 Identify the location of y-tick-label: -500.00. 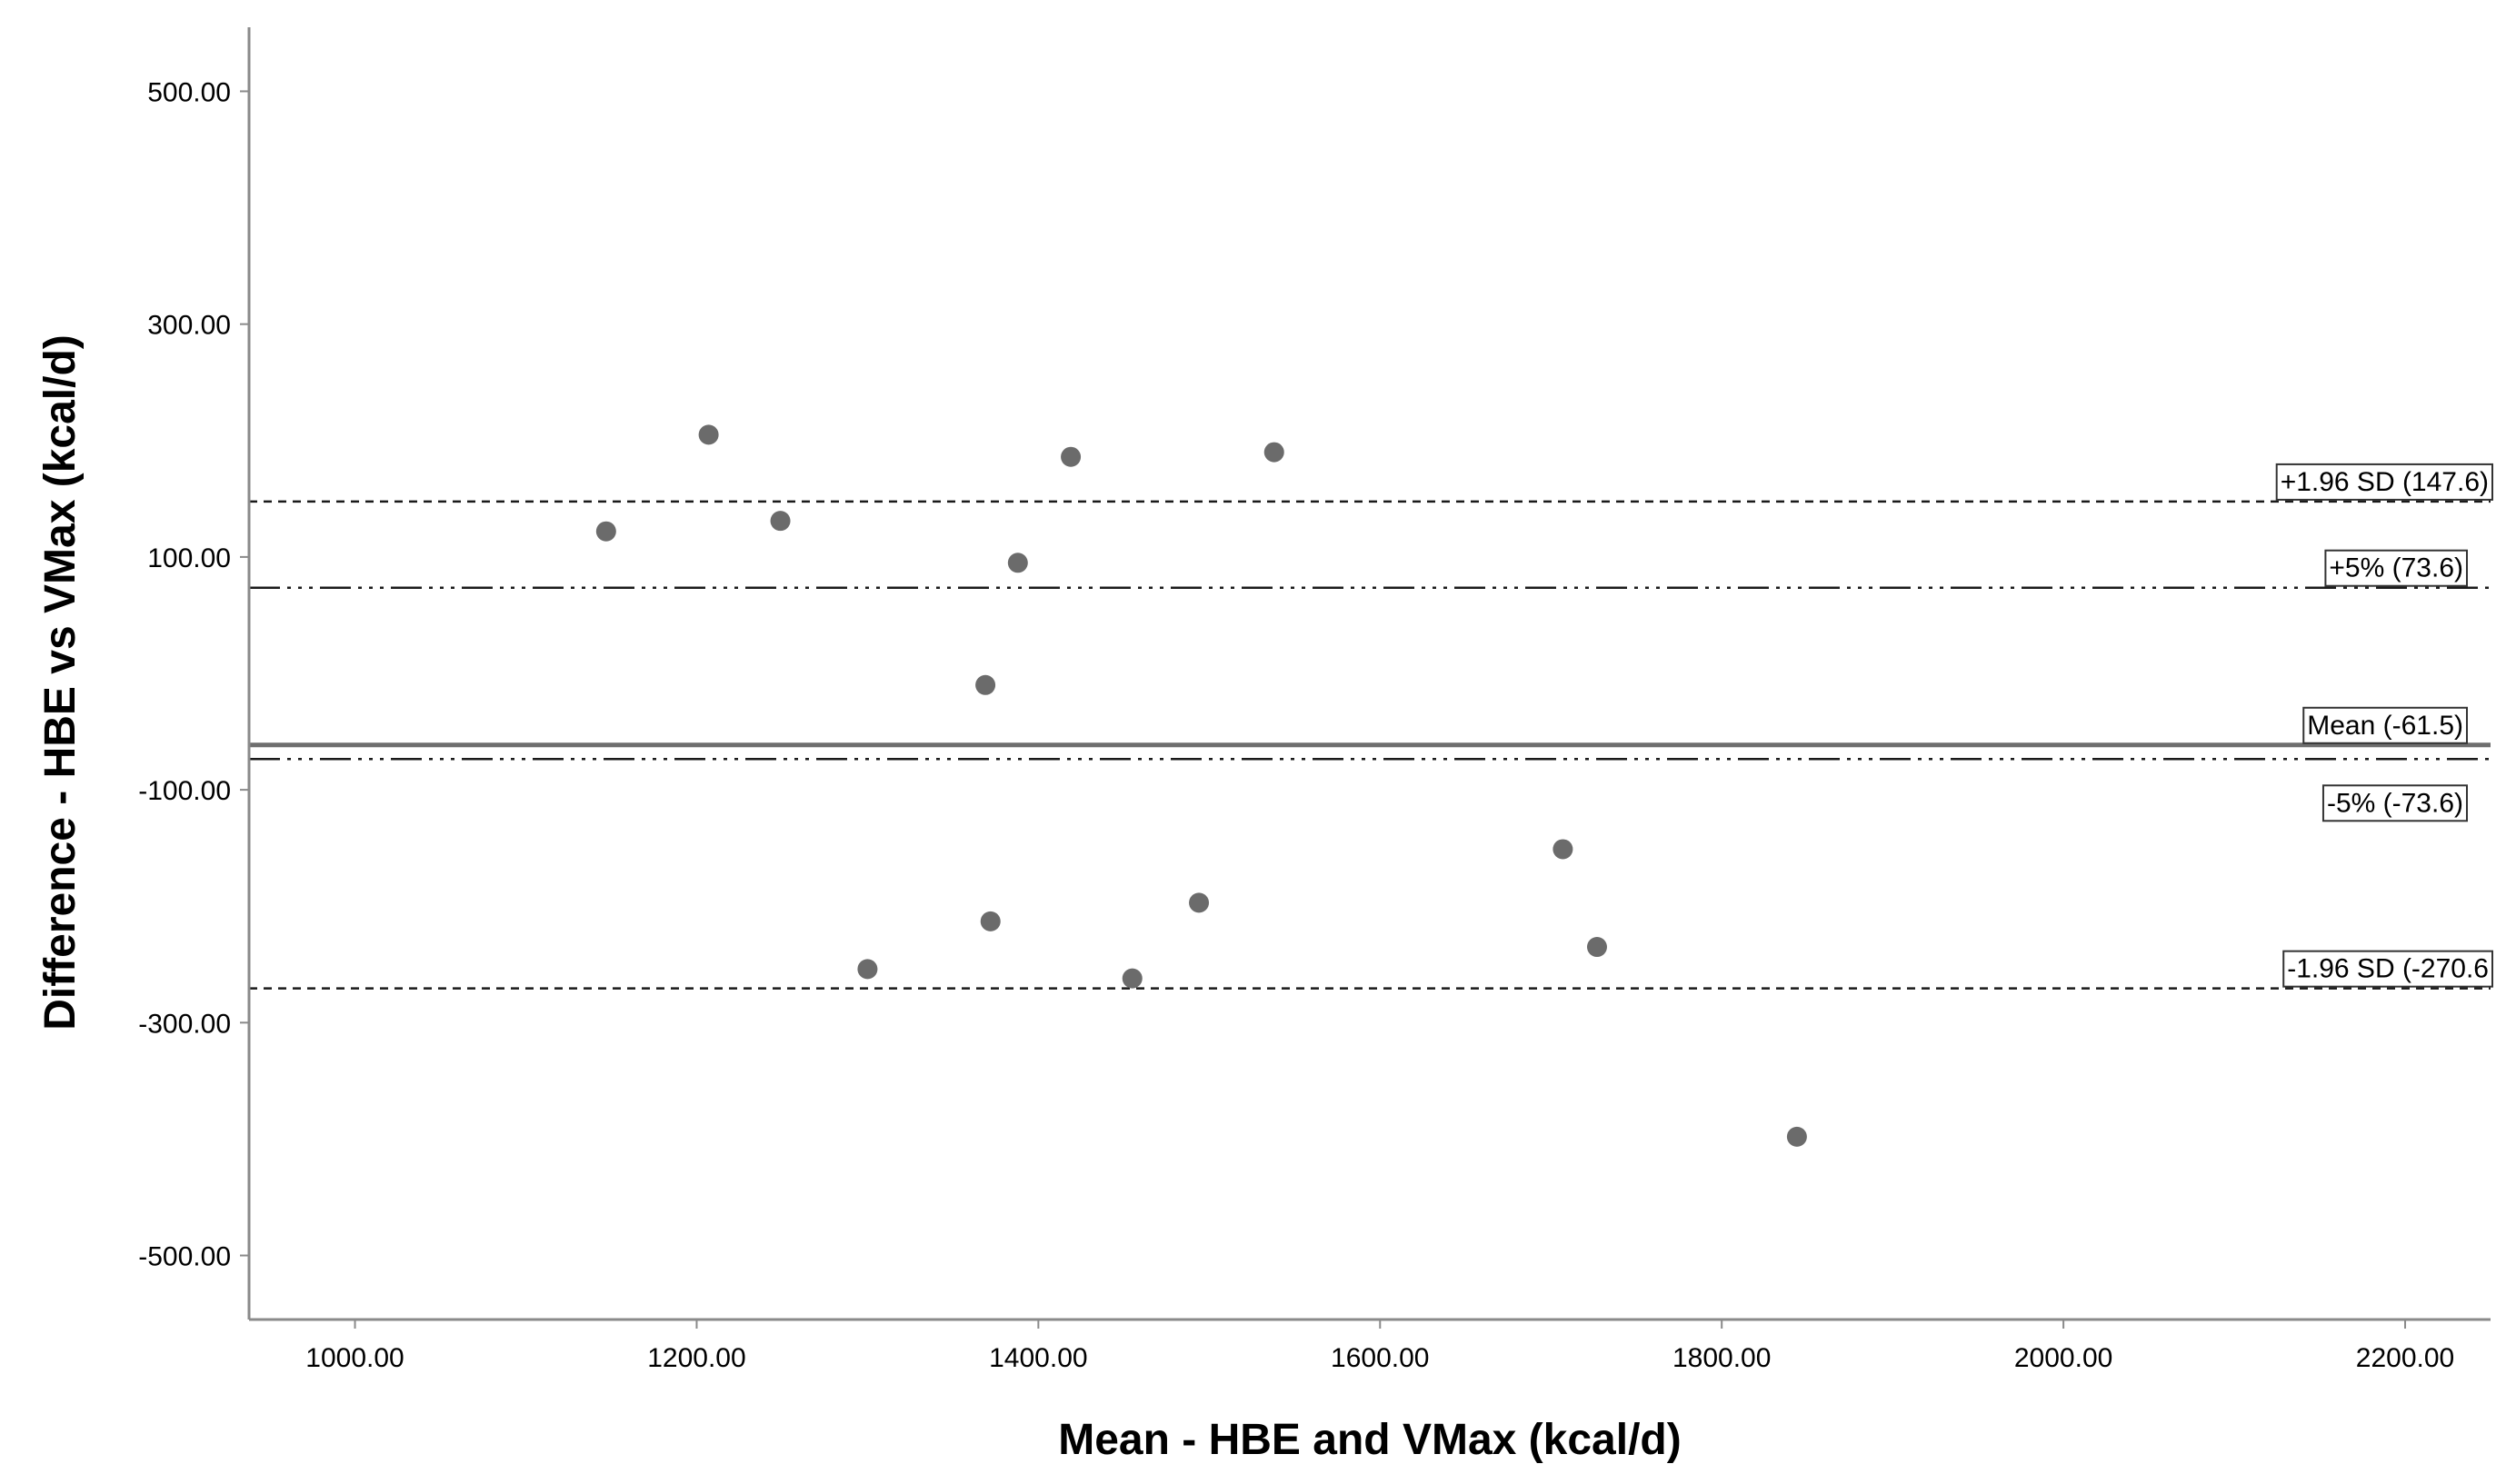
(184, 1257).